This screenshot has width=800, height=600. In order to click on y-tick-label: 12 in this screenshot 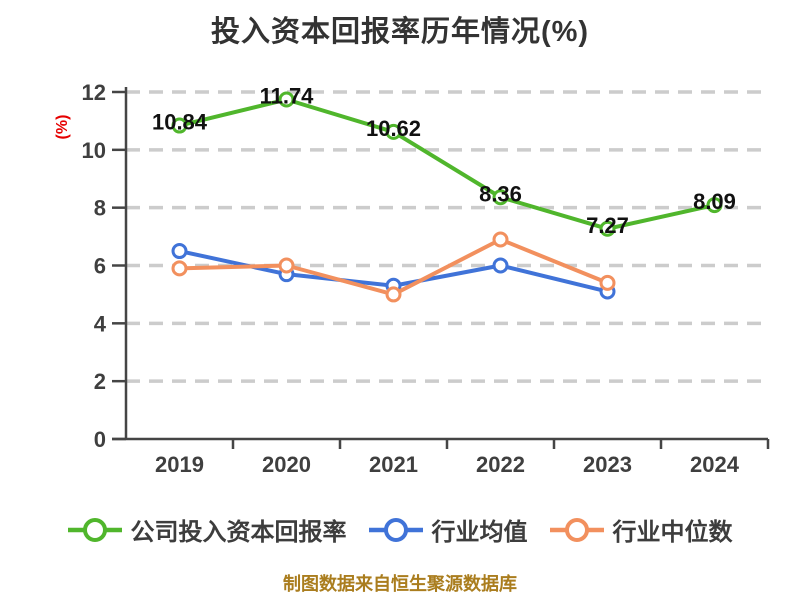, I will do `click(94, 92)`.